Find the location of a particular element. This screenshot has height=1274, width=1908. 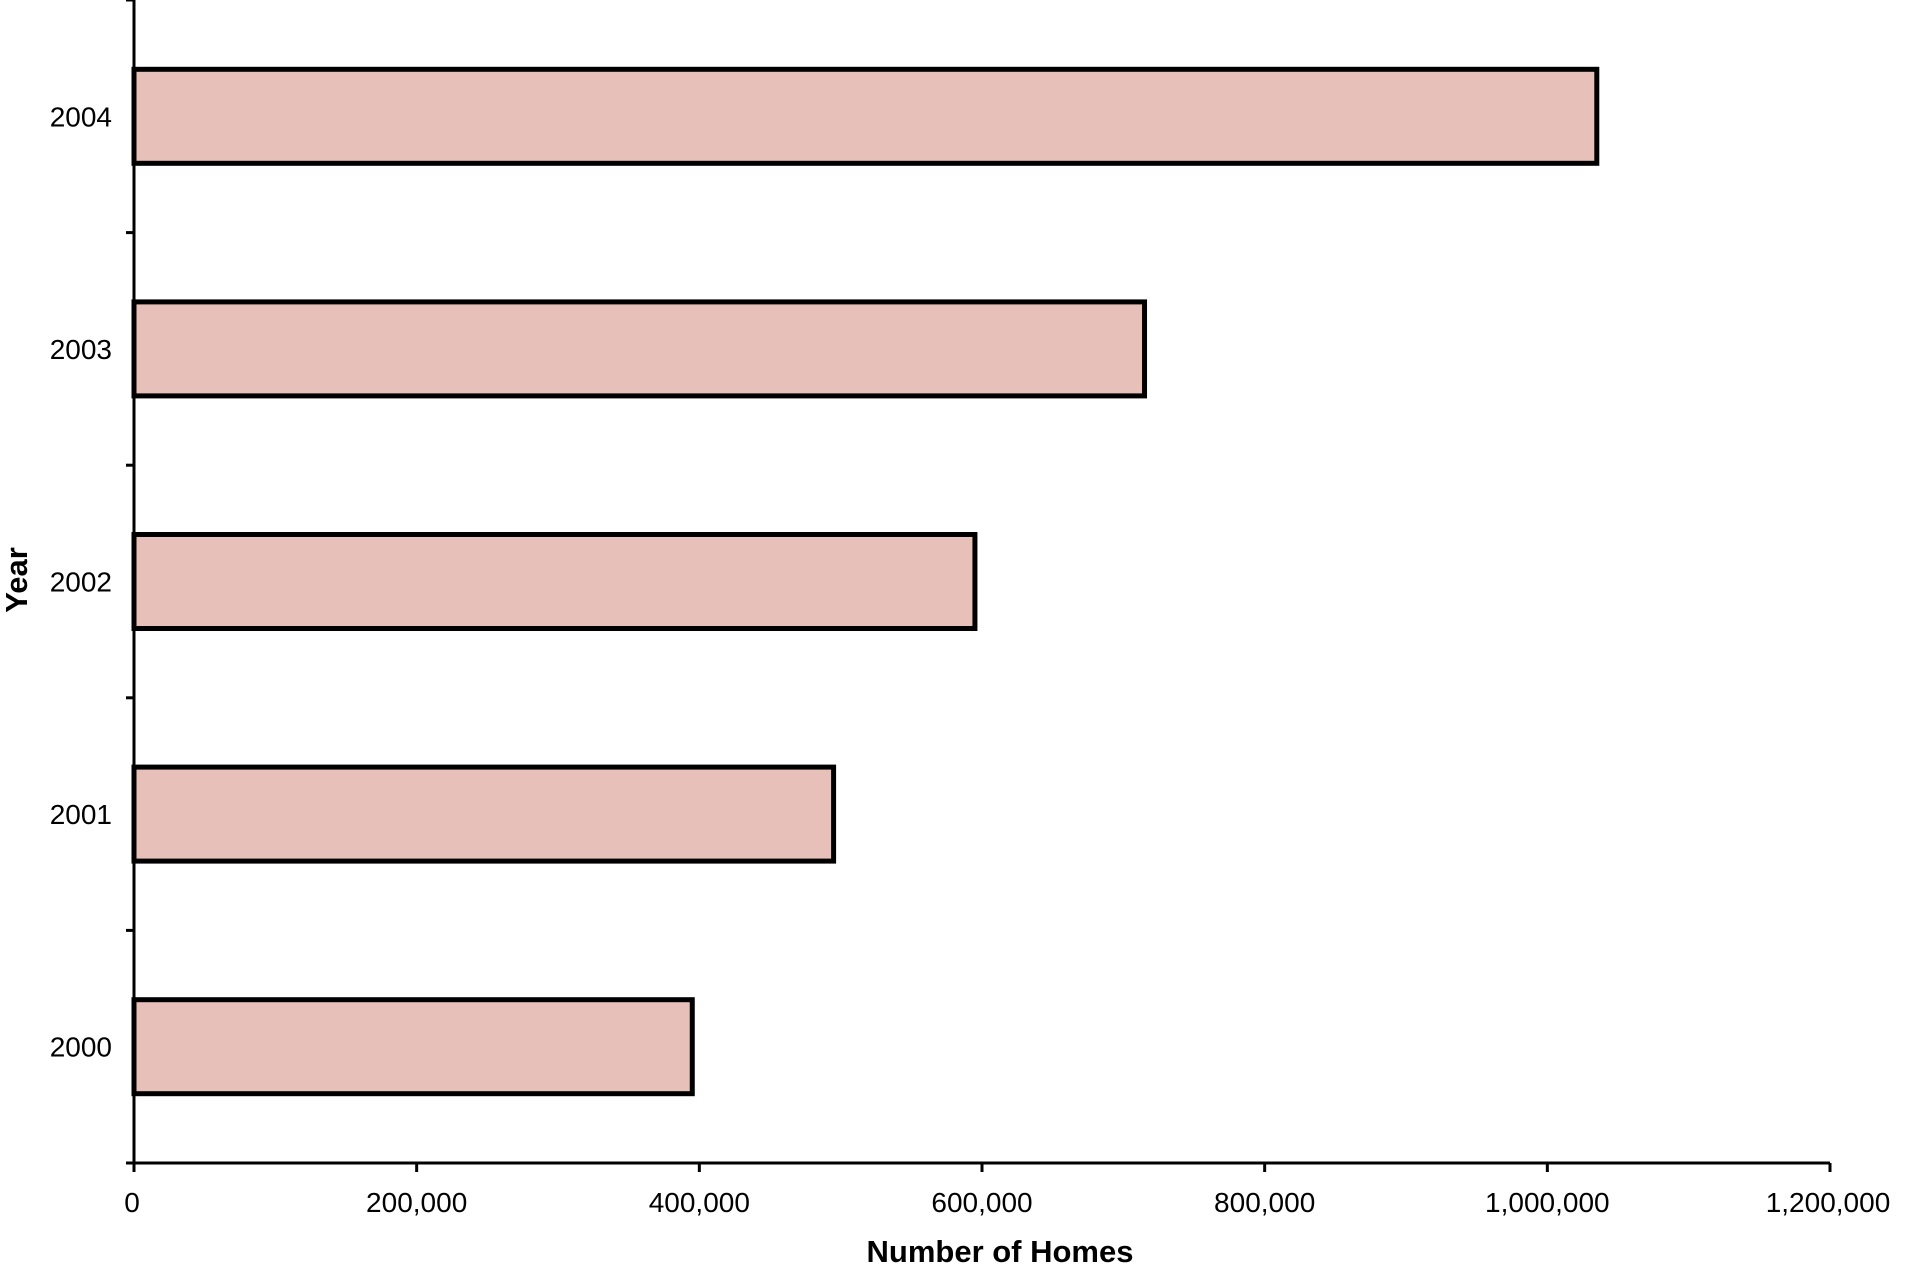

y-axis-title: Year is located at coordinates (17, 580).